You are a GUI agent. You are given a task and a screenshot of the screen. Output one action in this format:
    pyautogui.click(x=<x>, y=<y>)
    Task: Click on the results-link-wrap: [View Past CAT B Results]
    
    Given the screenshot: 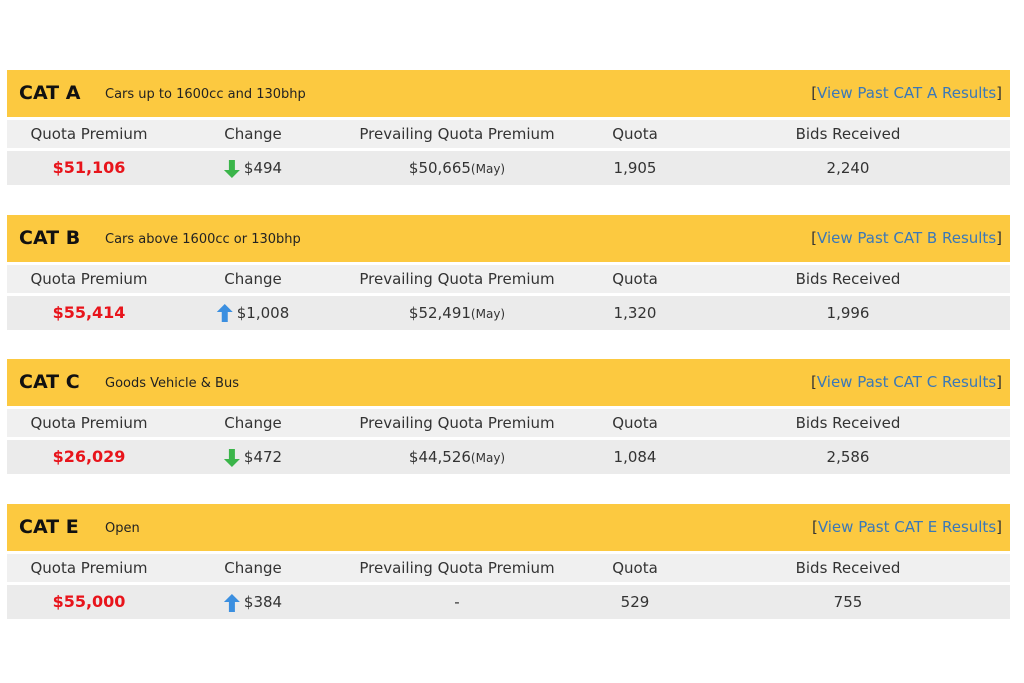 What is the action you would take?
    pyautogui.click(x=906, y=238)
    